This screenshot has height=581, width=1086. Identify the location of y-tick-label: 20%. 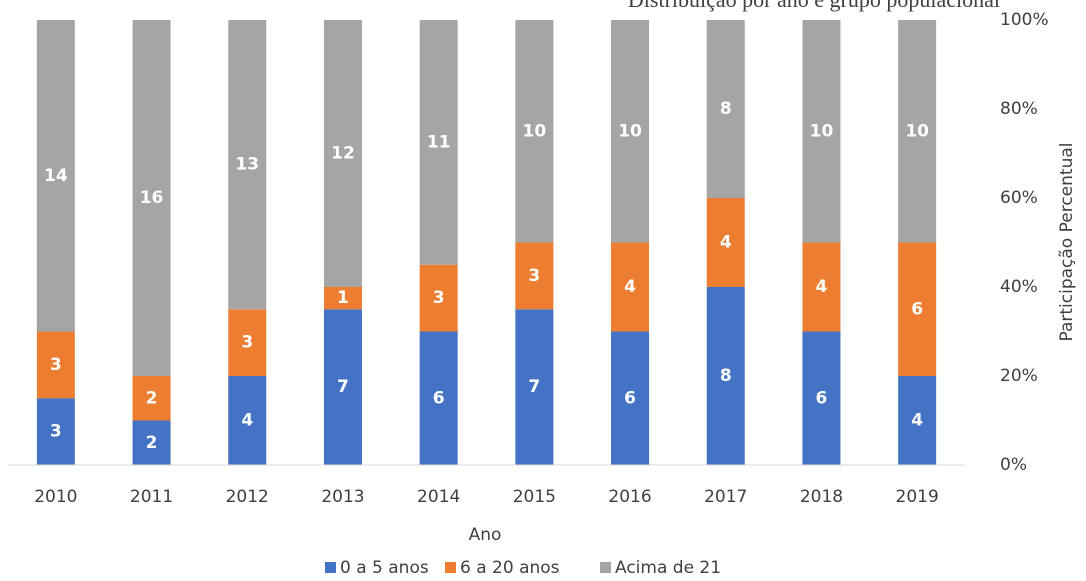
(1019, 376).